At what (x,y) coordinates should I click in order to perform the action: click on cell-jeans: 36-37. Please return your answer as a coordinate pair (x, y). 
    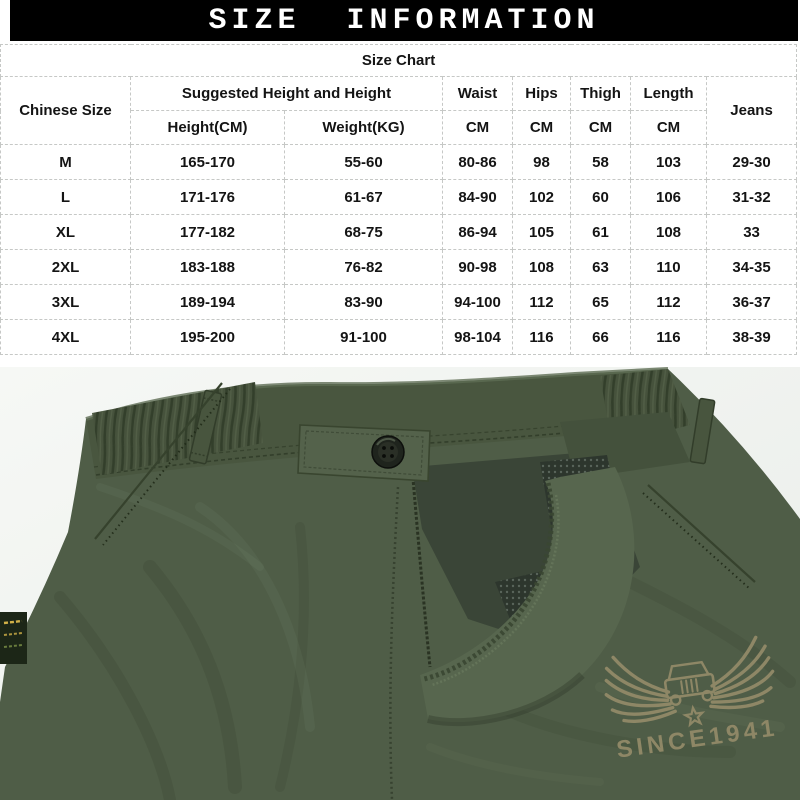
    Looking at the image, I should click on (751, 302).